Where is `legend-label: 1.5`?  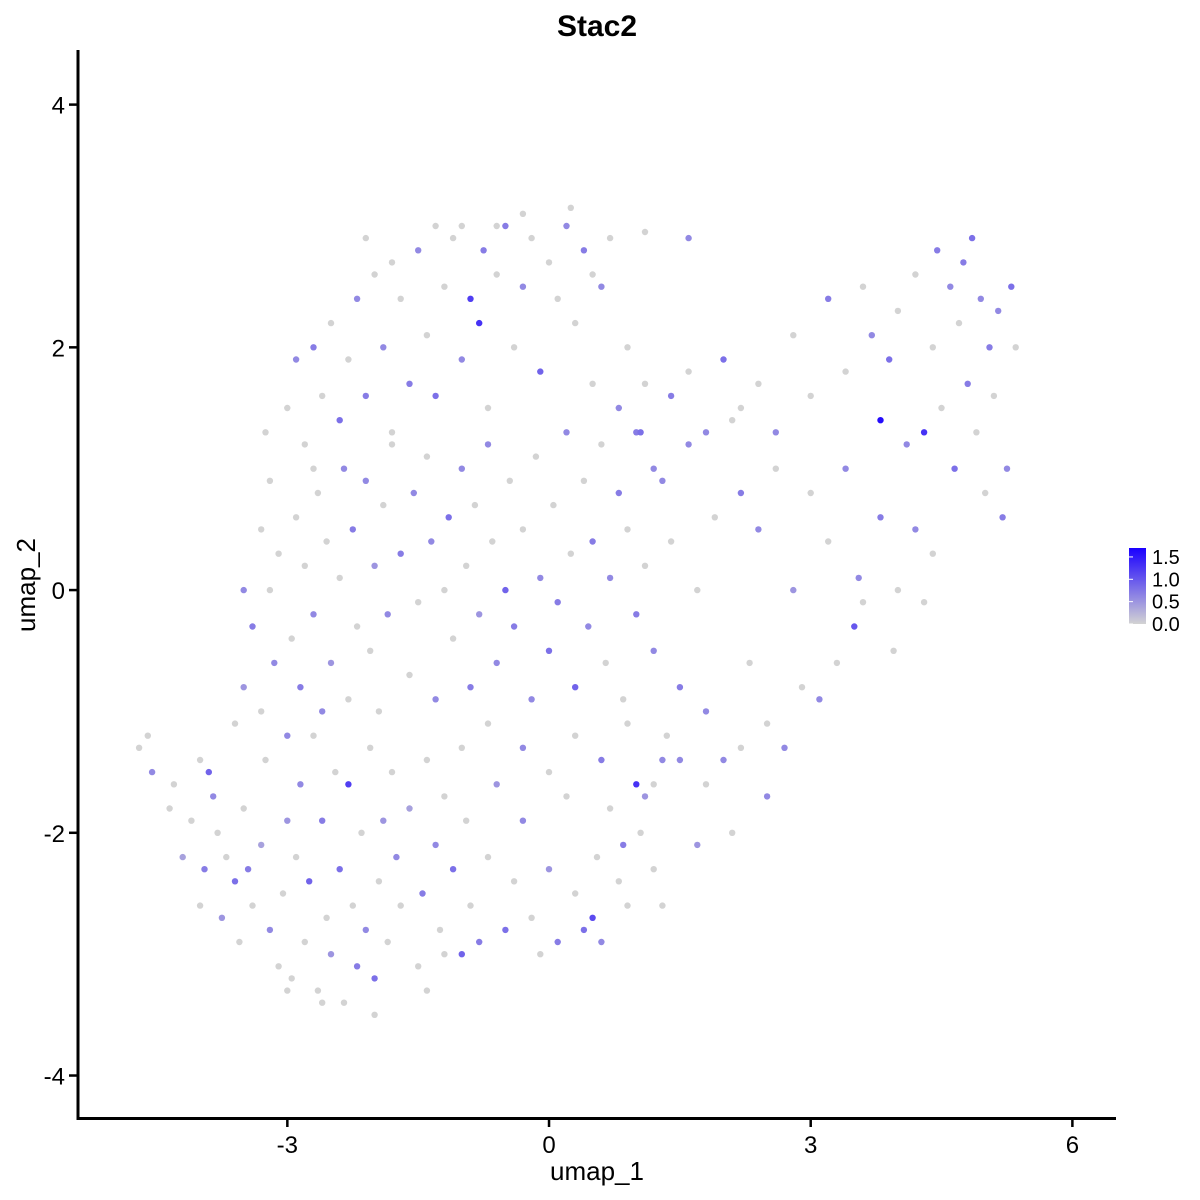
legend-label: 1.5 is located at coordinates (1166, 558).